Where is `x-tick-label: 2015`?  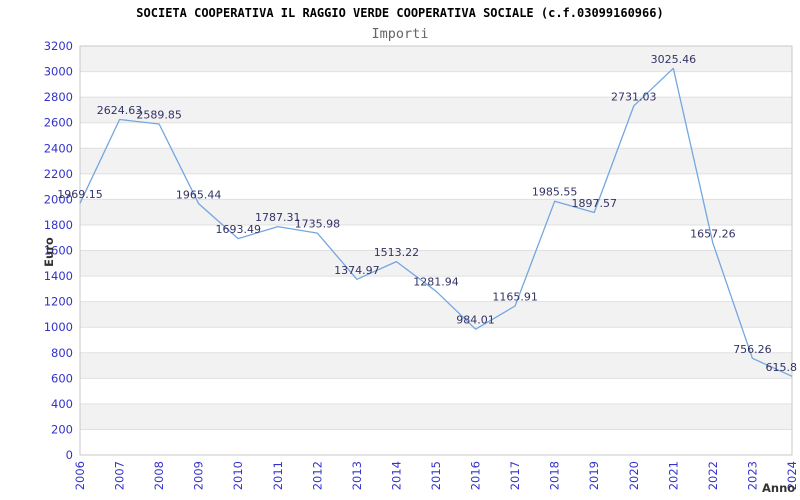
x-tick-label: 2015 is located at coordinates (436, 475).